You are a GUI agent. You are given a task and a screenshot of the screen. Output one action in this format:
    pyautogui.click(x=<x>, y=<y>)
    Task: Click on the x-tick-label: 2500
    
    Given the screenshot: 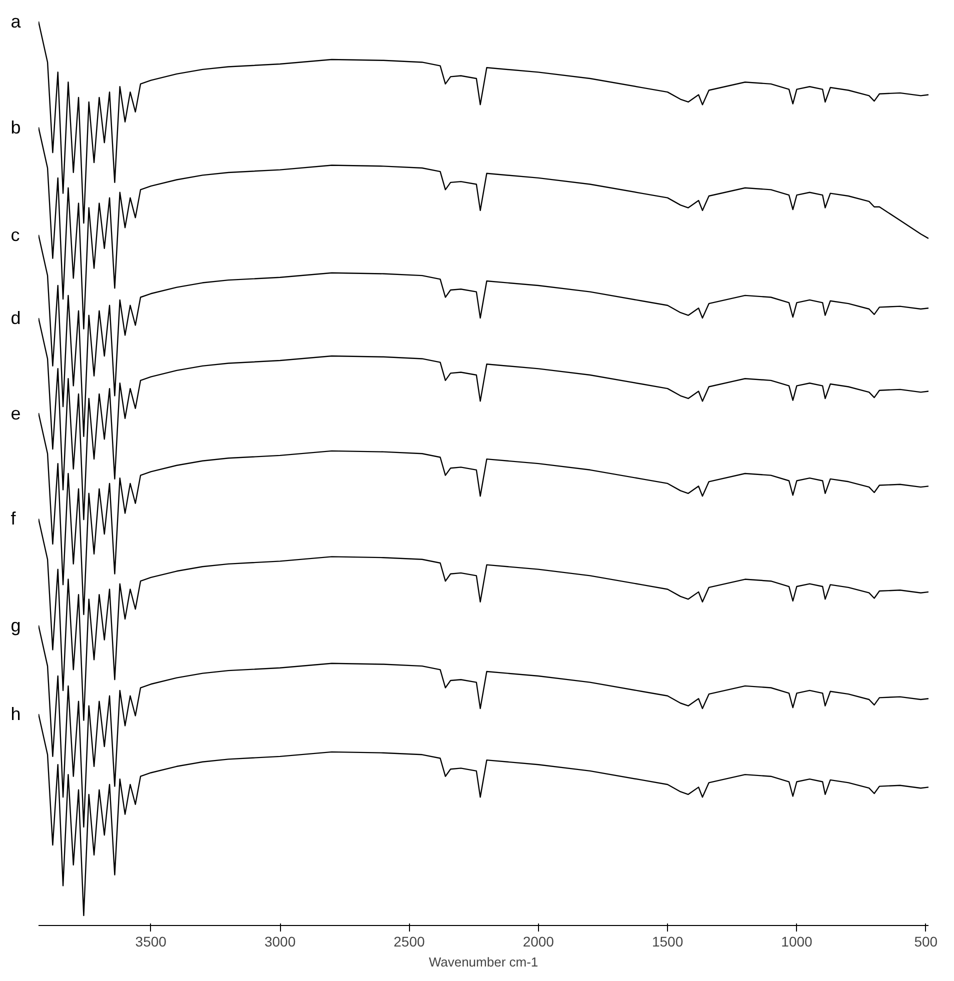 What is the action you would take?
    pyautogui.click(x=410, y=942)
    